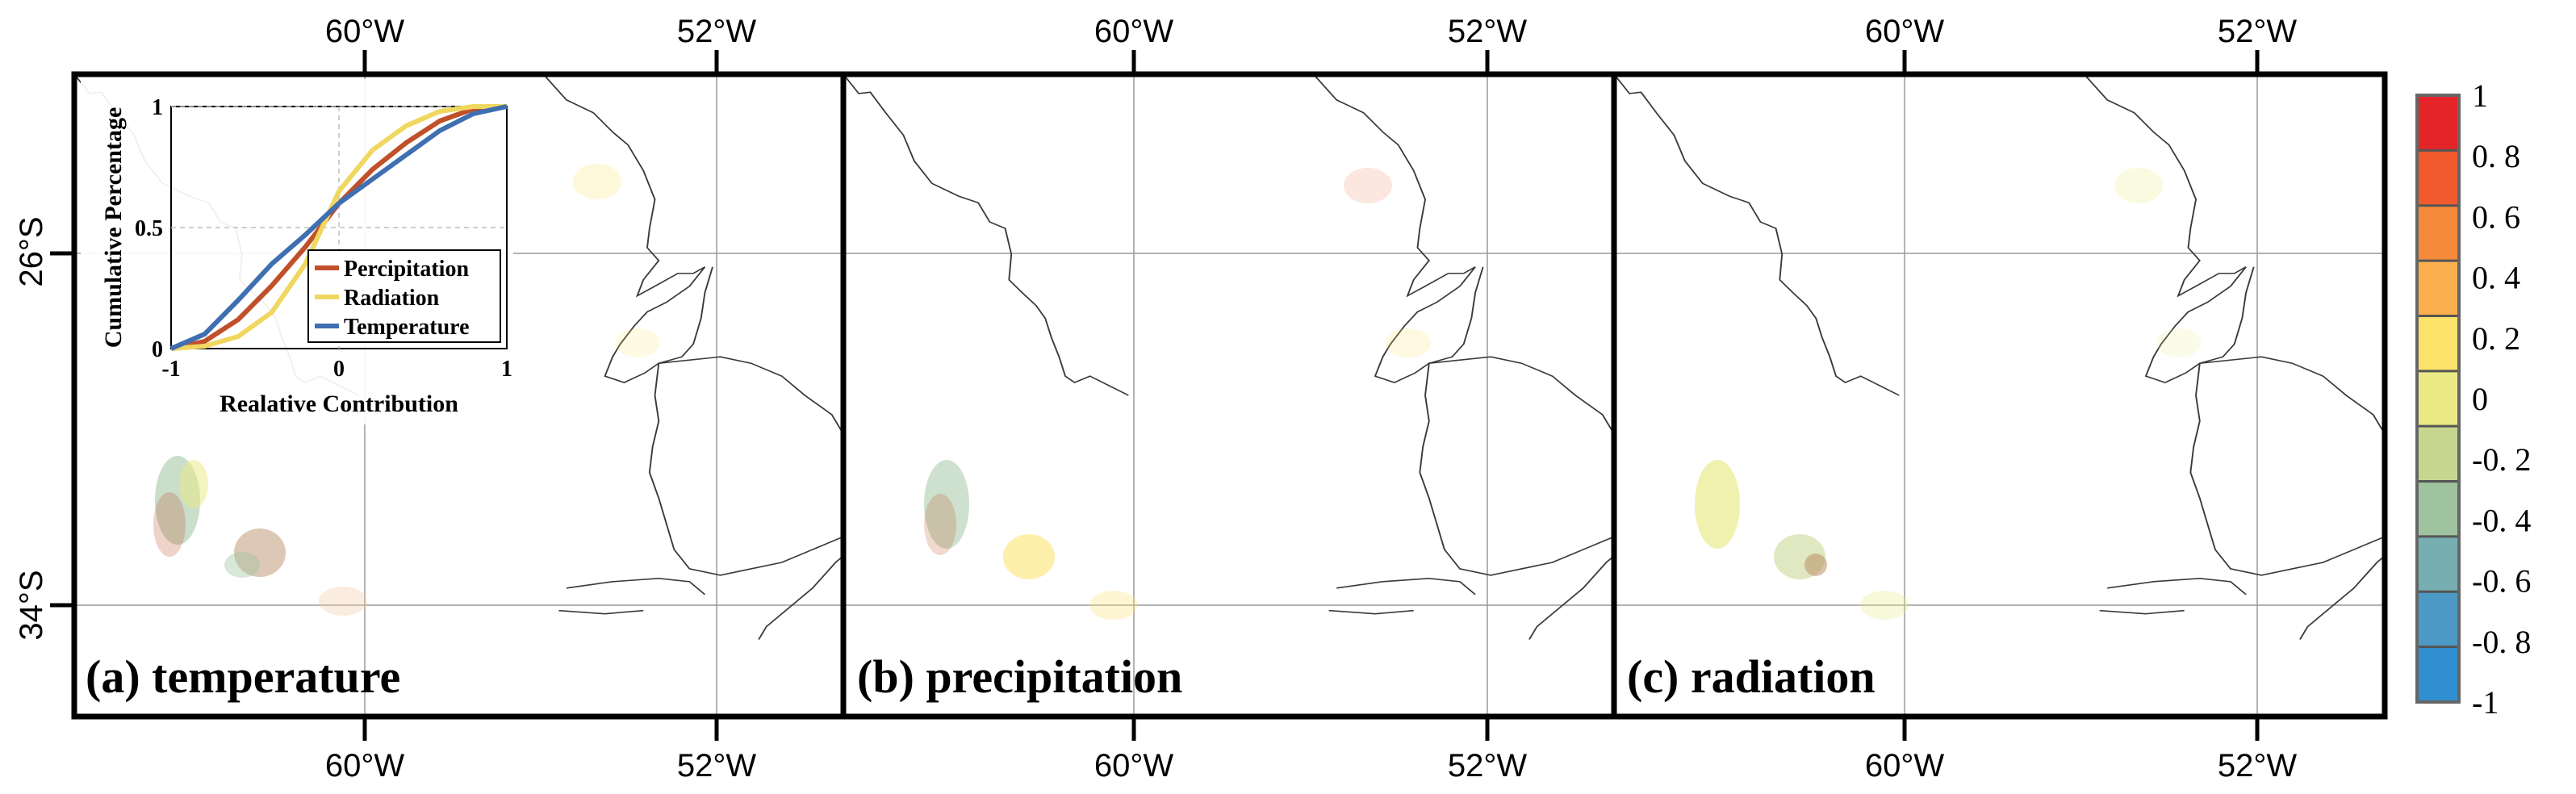 This screenshot has height=794, width=2576. Describe the element at coordinates (2501, 642) in the screenshot. I see `colorbar-tick-label: -0. 8` at that location.